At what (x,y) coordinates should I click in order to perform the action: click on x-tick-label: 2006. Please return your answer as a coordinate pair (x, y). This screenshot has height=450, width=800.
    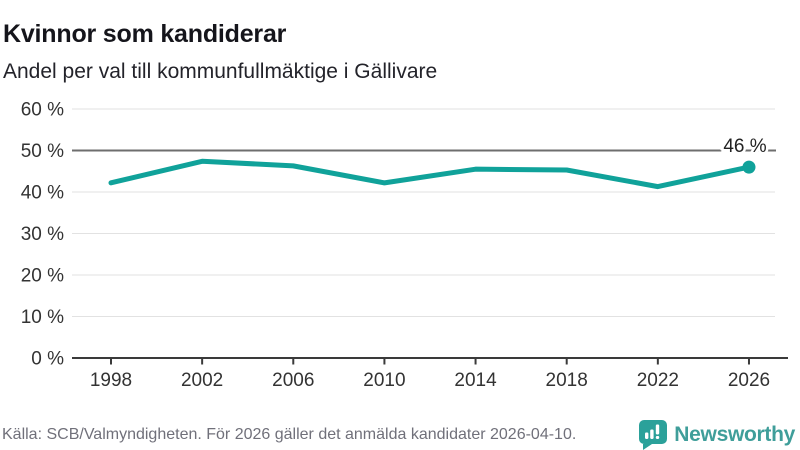
    Looking at the image, I should click on (293, 380).